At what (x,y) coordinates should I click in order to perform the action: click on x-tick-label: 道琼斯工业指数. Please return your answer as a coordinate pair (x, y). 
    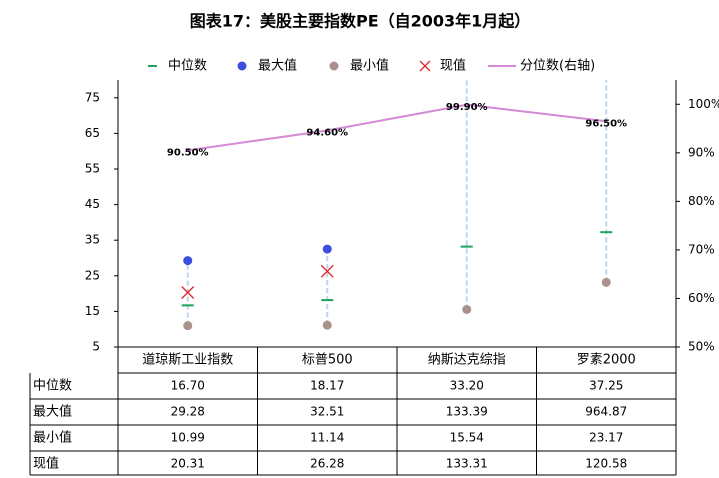
    Looking at the image, I should click on (187, 360).